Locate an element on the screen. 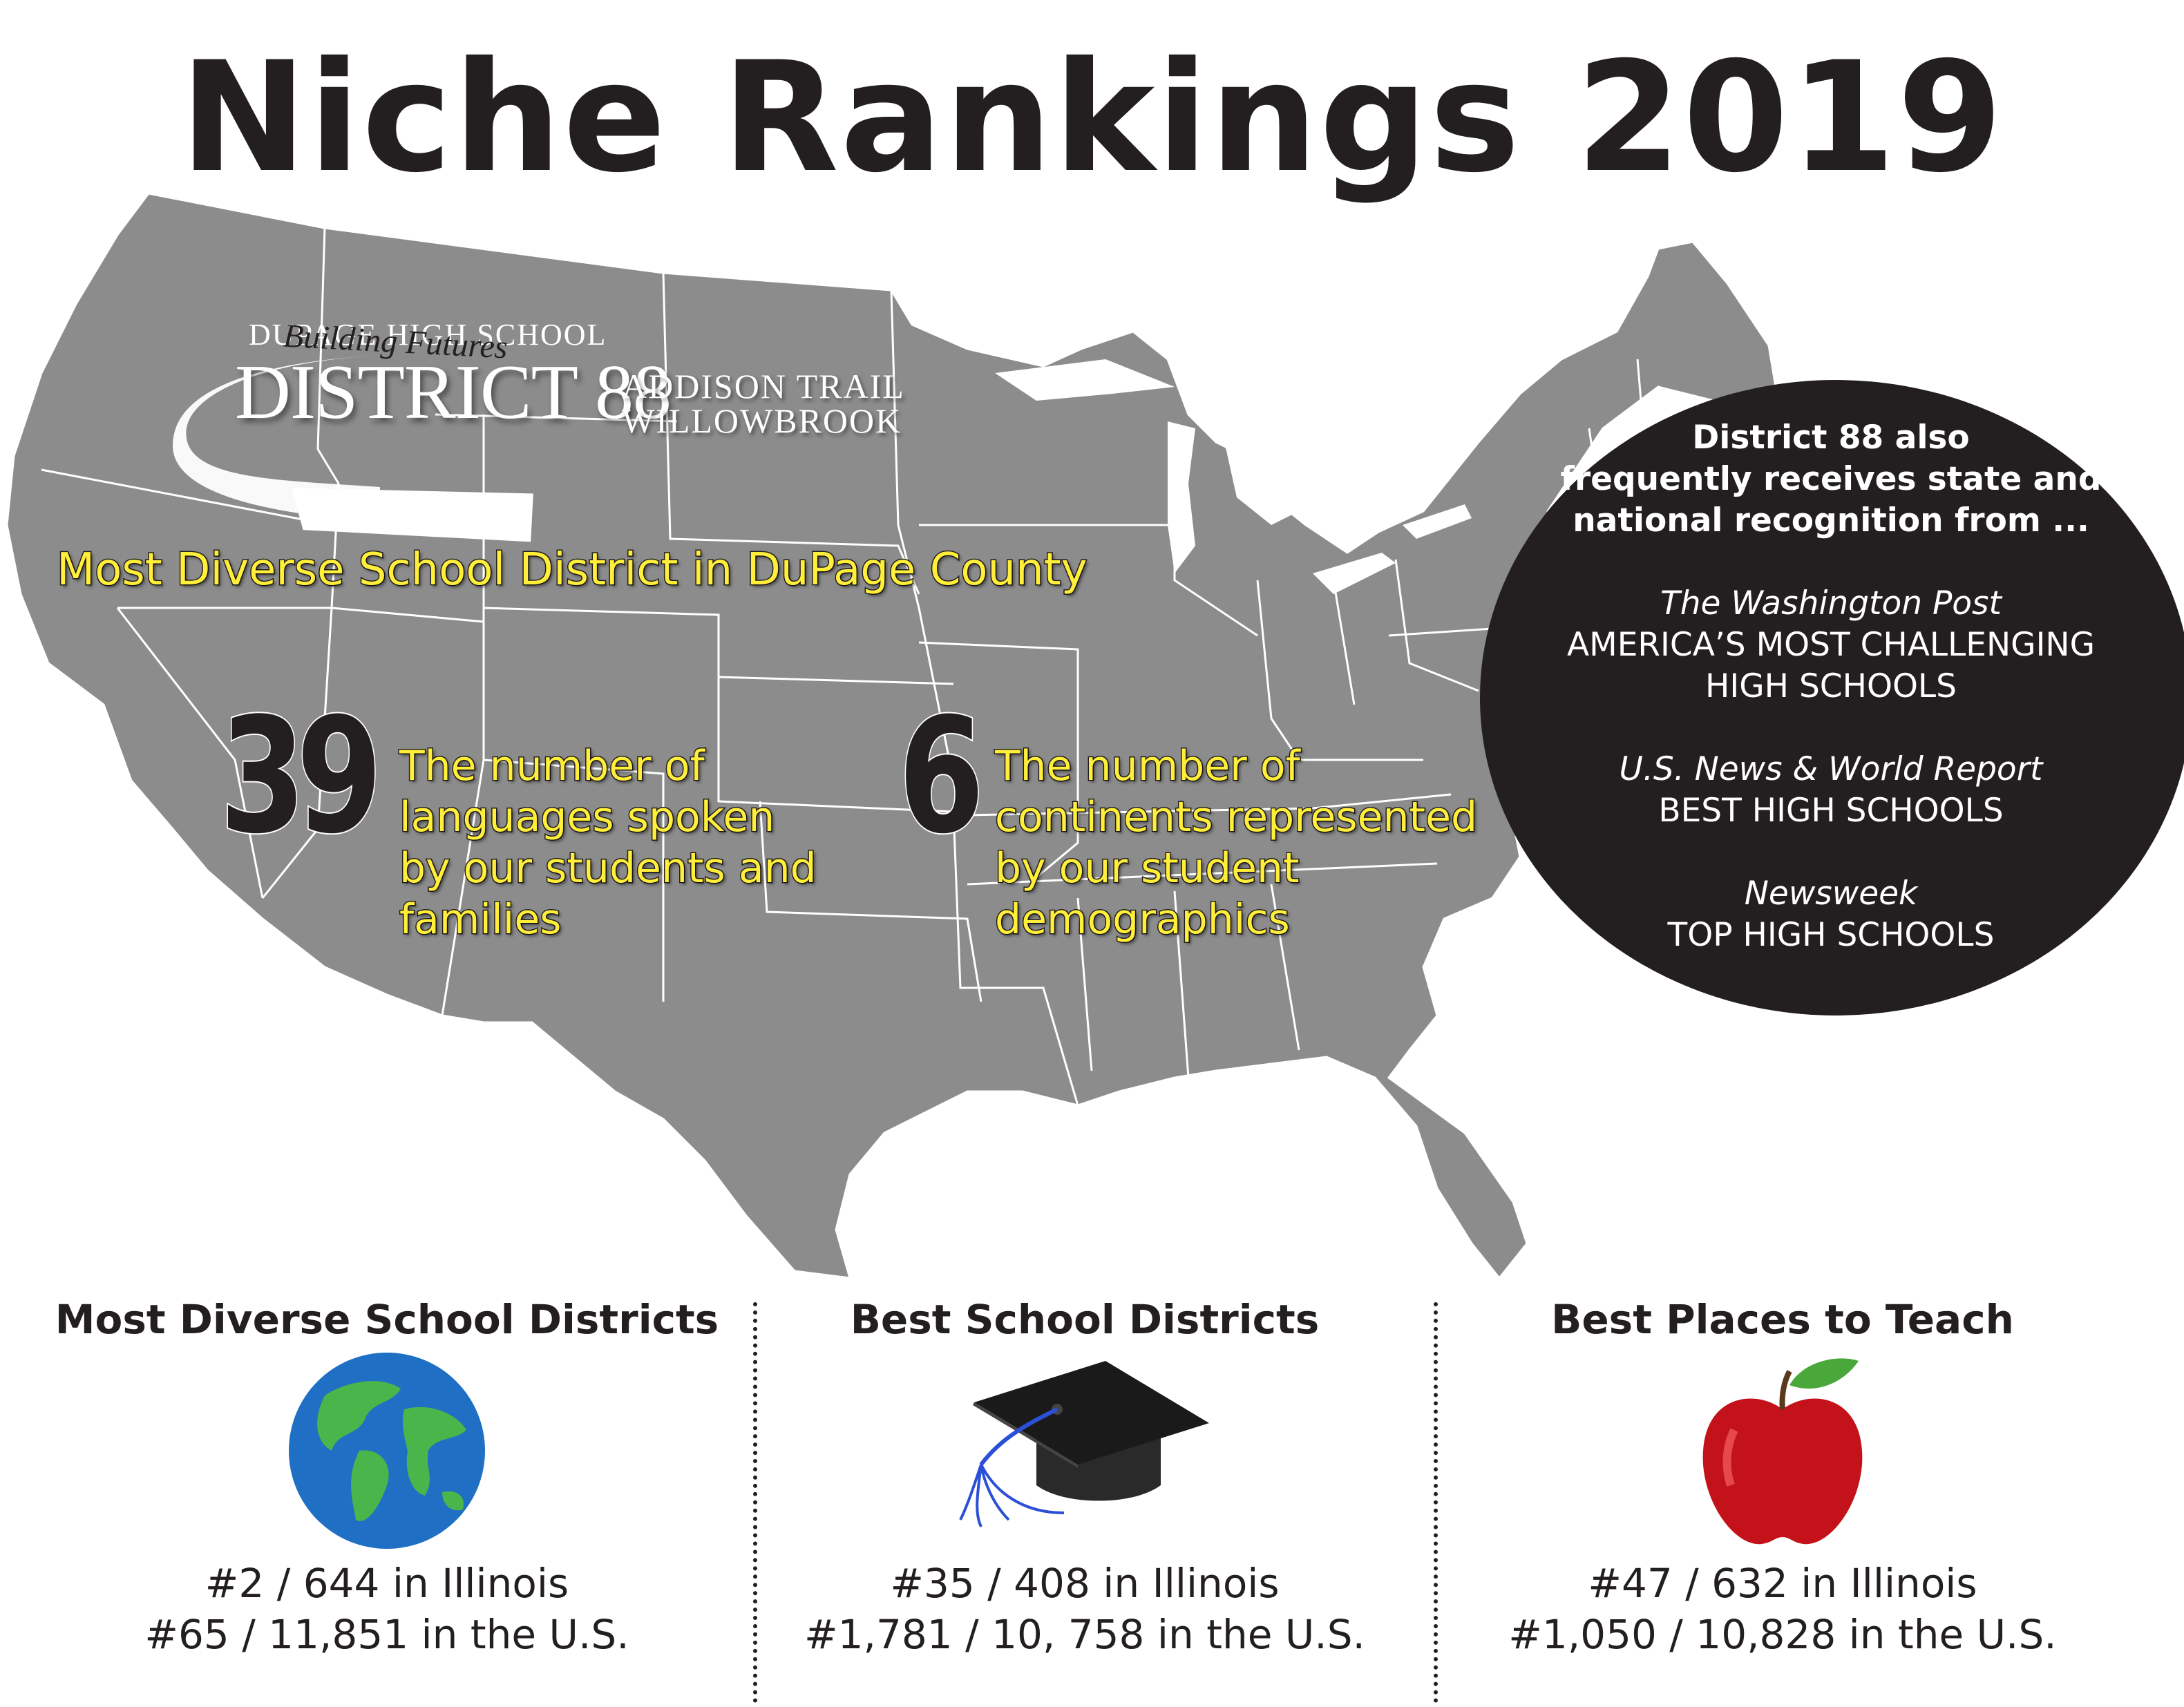  recognition-award: BEST HIGH SCHOOLS is located at coordinates (1831, 811).